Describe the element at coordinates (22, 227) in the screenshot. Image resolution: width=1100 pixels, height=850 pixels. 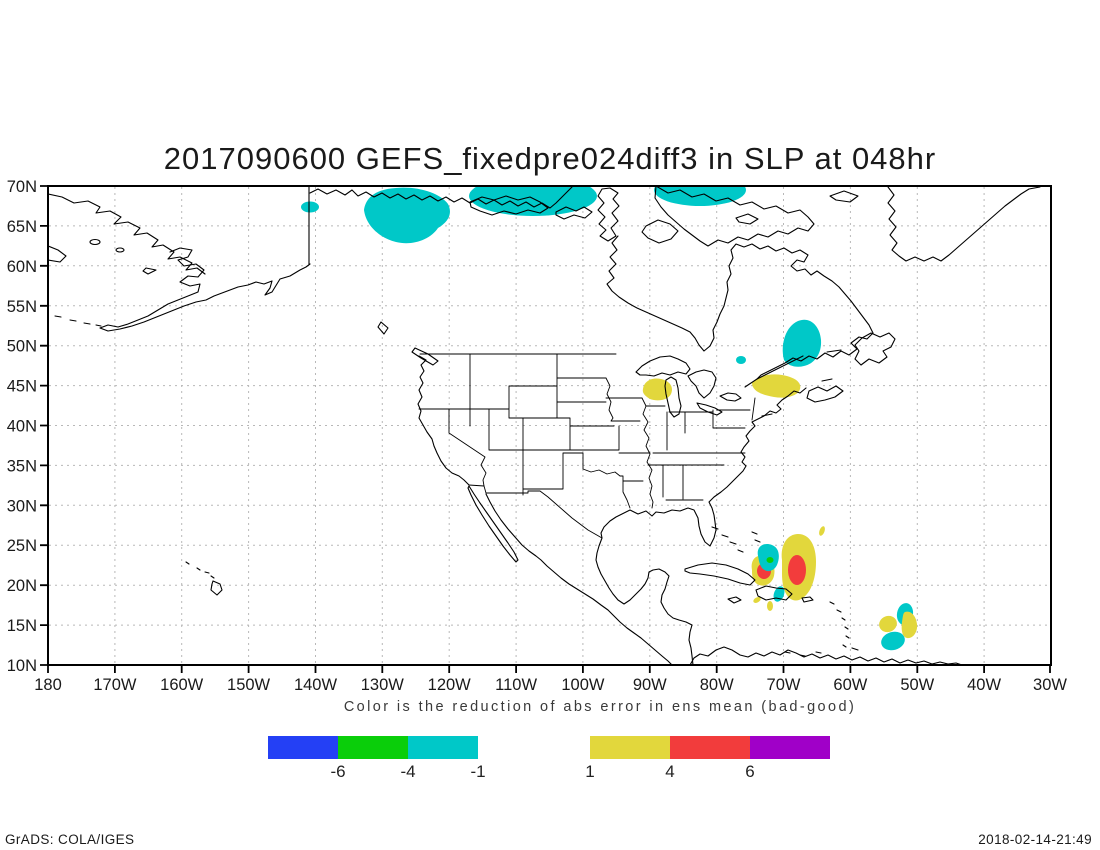
I see `lat-tick-label: 65N` at that location.